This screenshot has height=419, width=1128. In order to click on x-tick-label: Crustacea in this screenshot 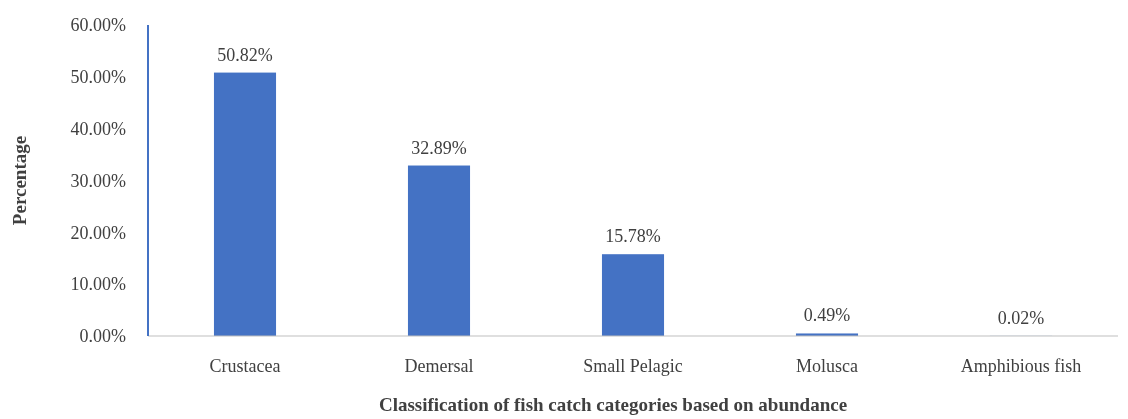, I will do `click(245, 366)`.